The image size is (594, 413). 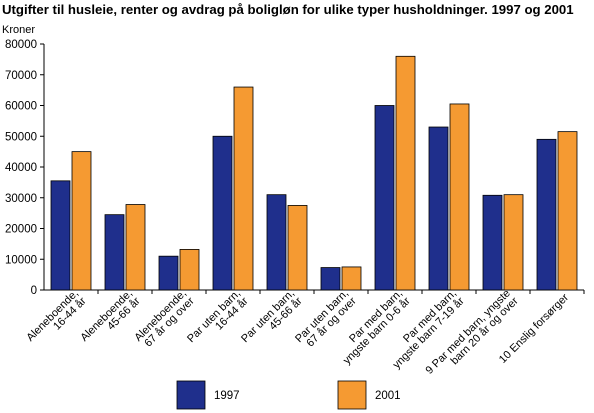 What do you see at coordinates (21, 107) in the screenshot?
I see `y-tick-label: 60000` at bounding box center [21, 107].